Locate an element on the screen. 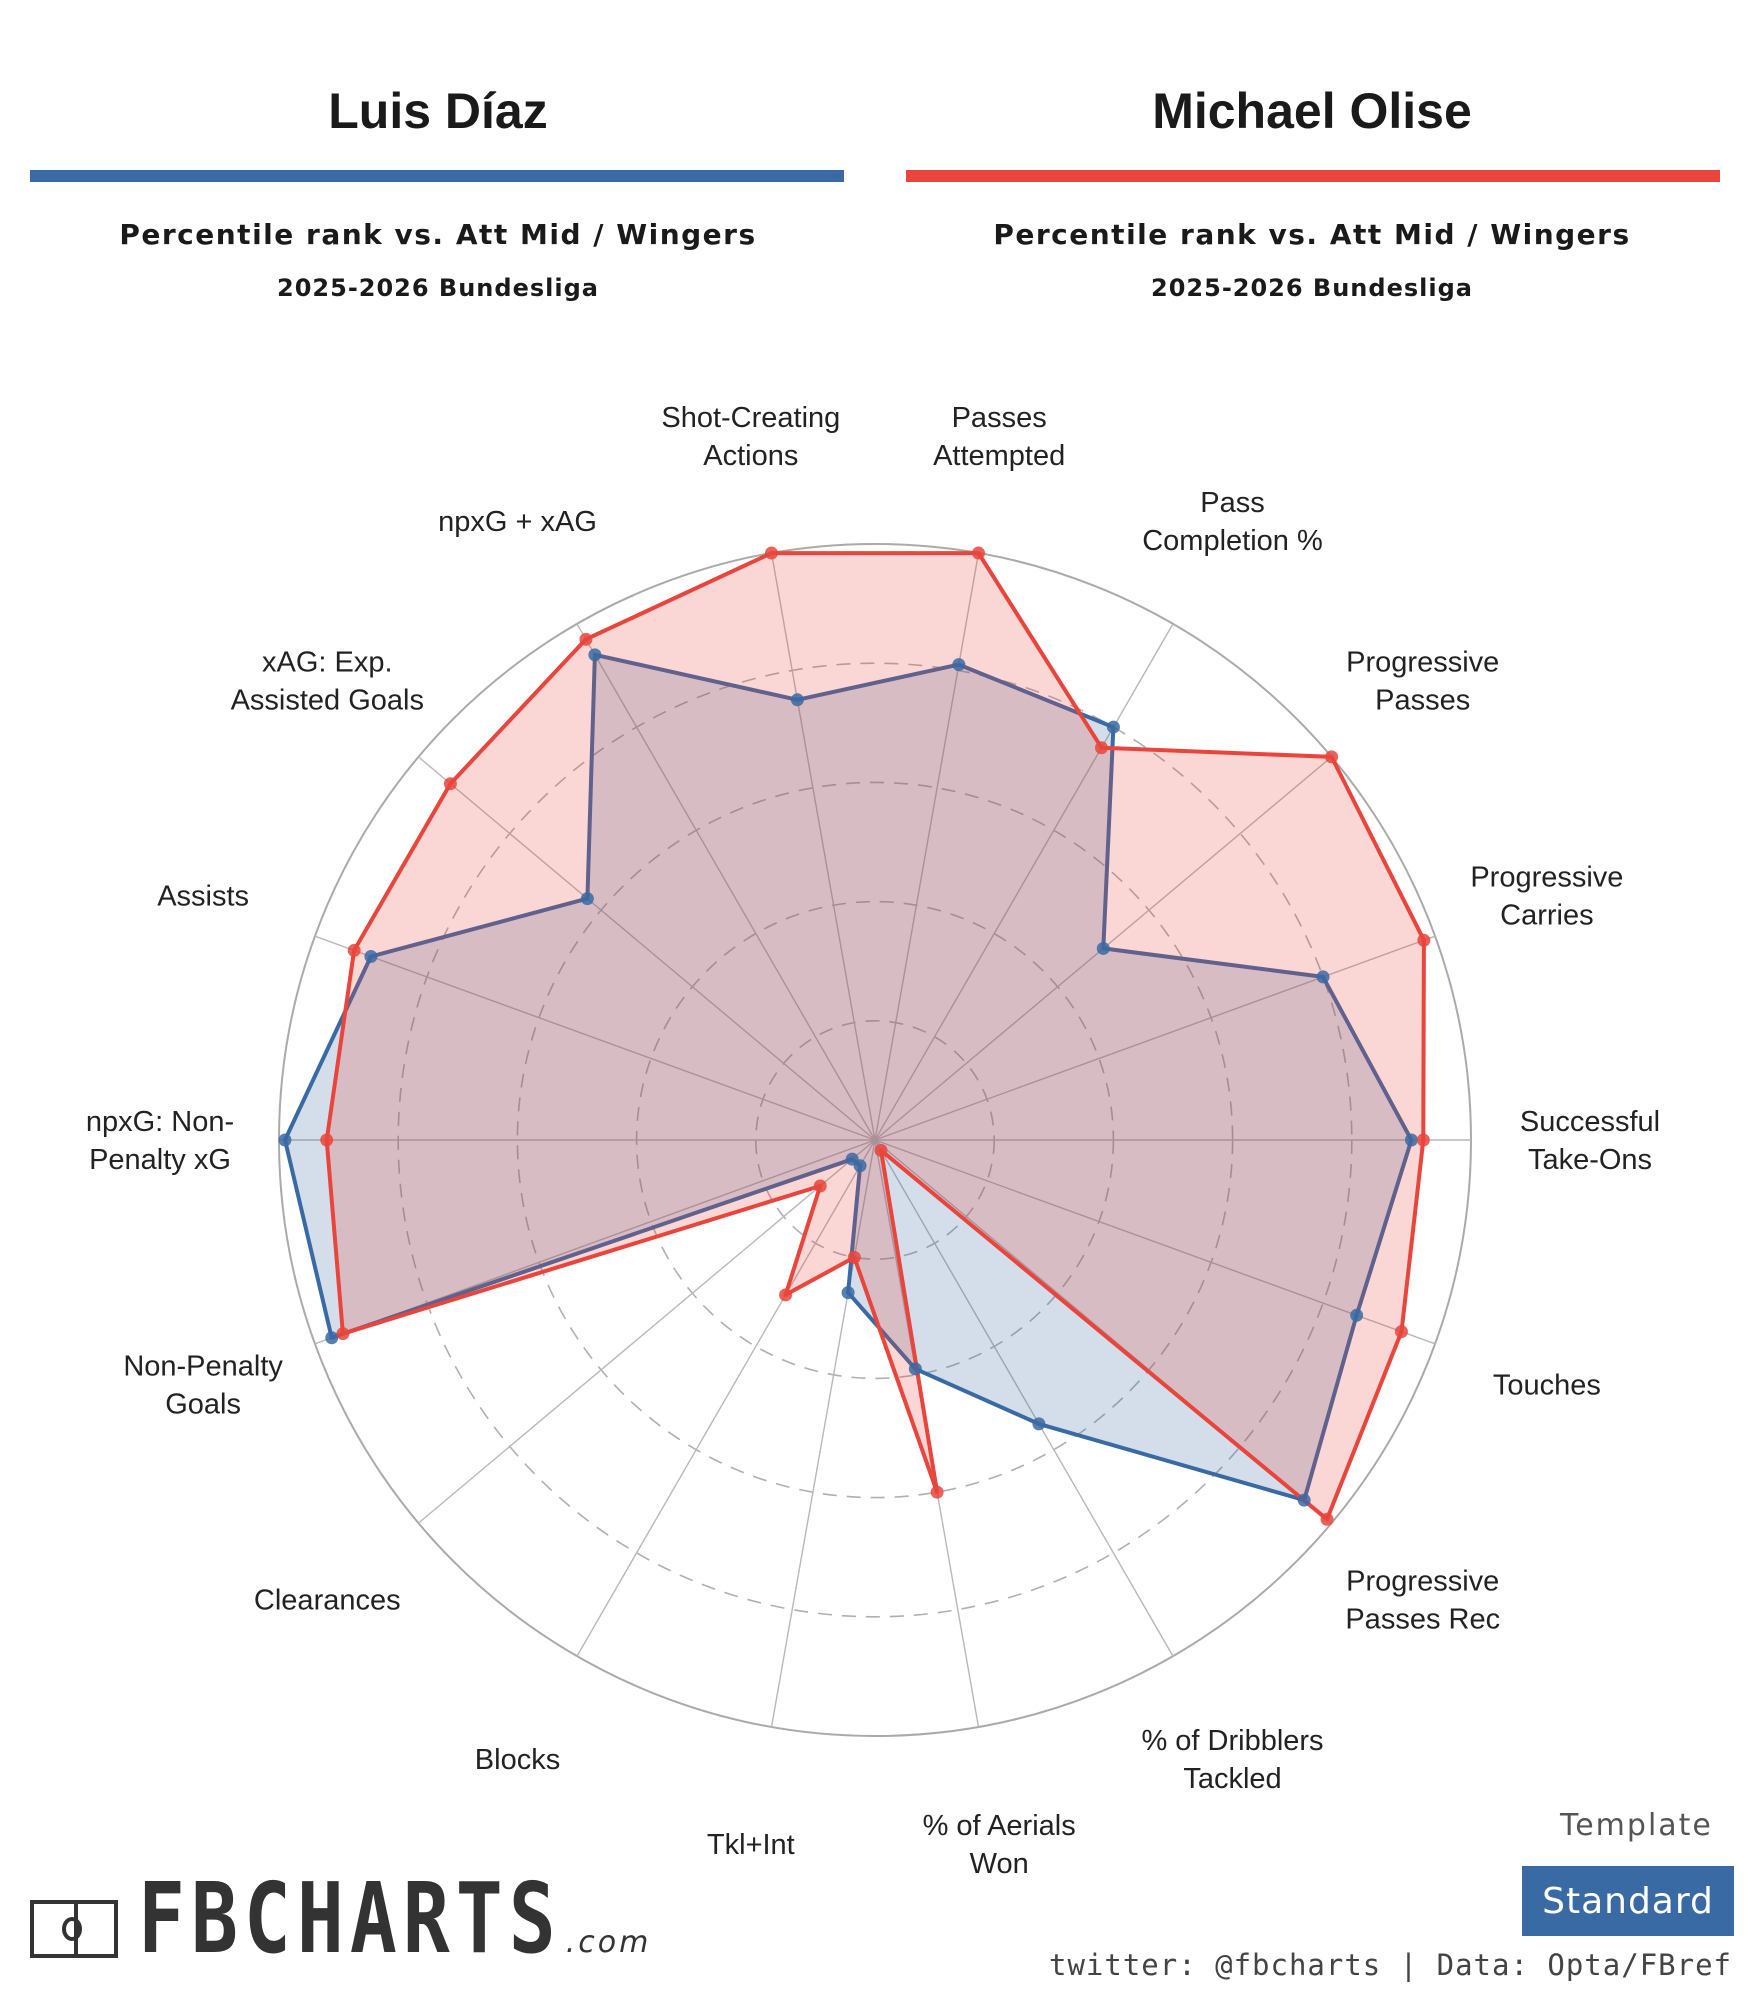  left-player-subtitle: Percentile rank vs. Att Mid / Wingers is located at coordinates (438, 234).